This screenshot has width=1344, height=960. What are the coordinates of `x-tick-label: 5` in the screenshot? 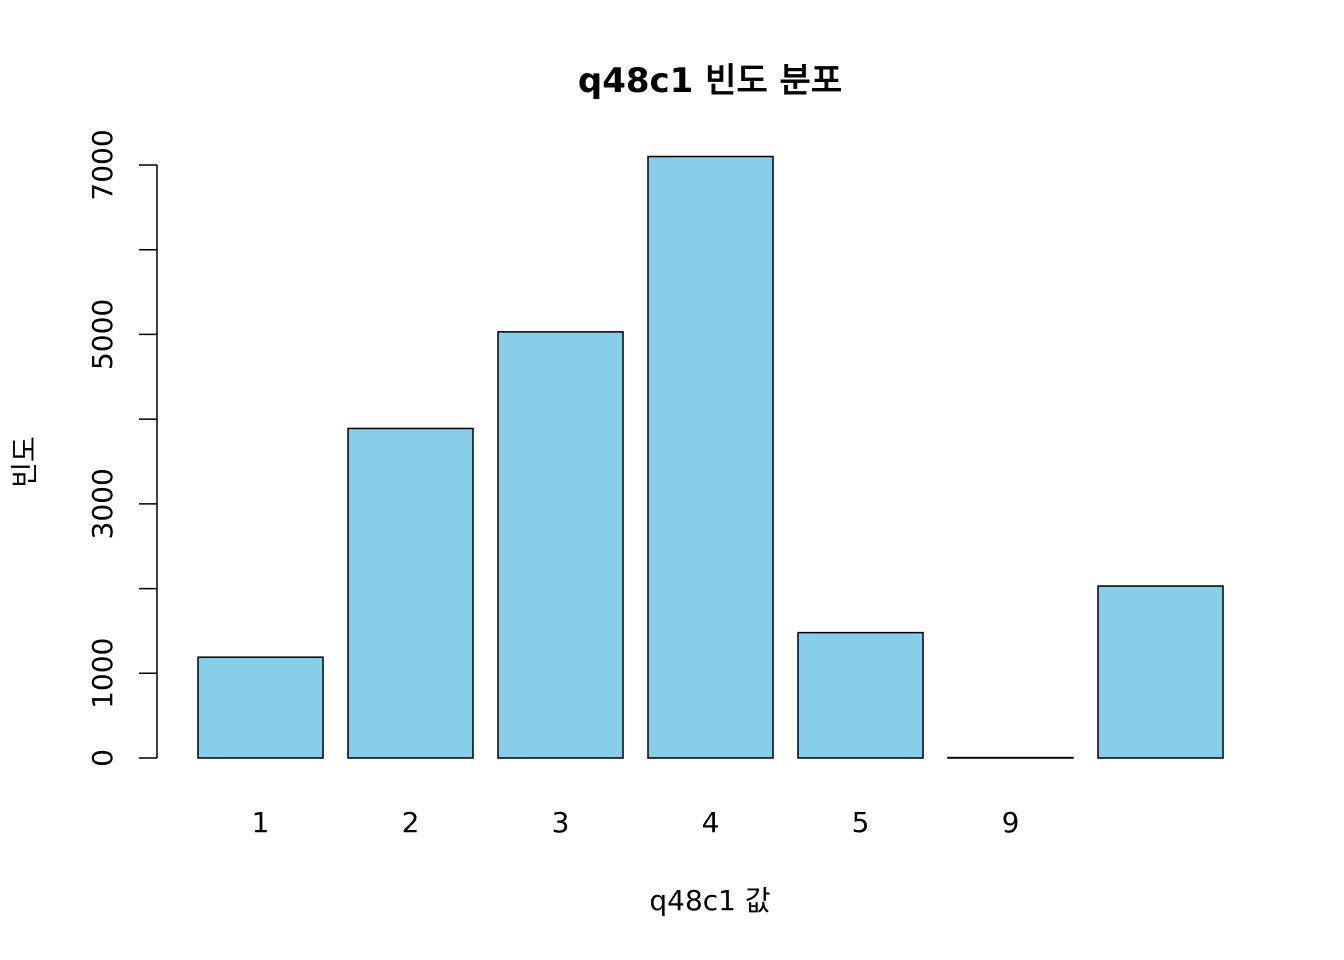 It's located at (861, 822).